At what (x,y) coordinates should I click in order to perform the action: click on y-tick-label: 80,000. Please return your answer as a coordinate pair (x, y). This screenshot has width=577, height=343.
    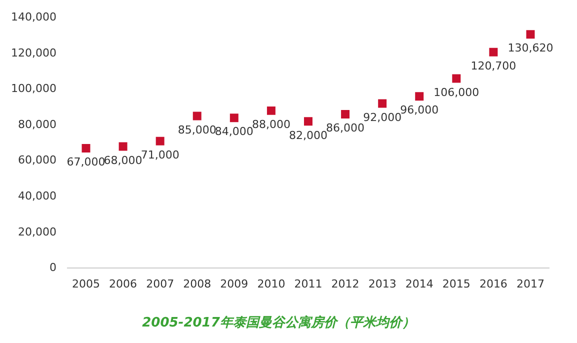
    Looking at the image, I should click on (37, 124).